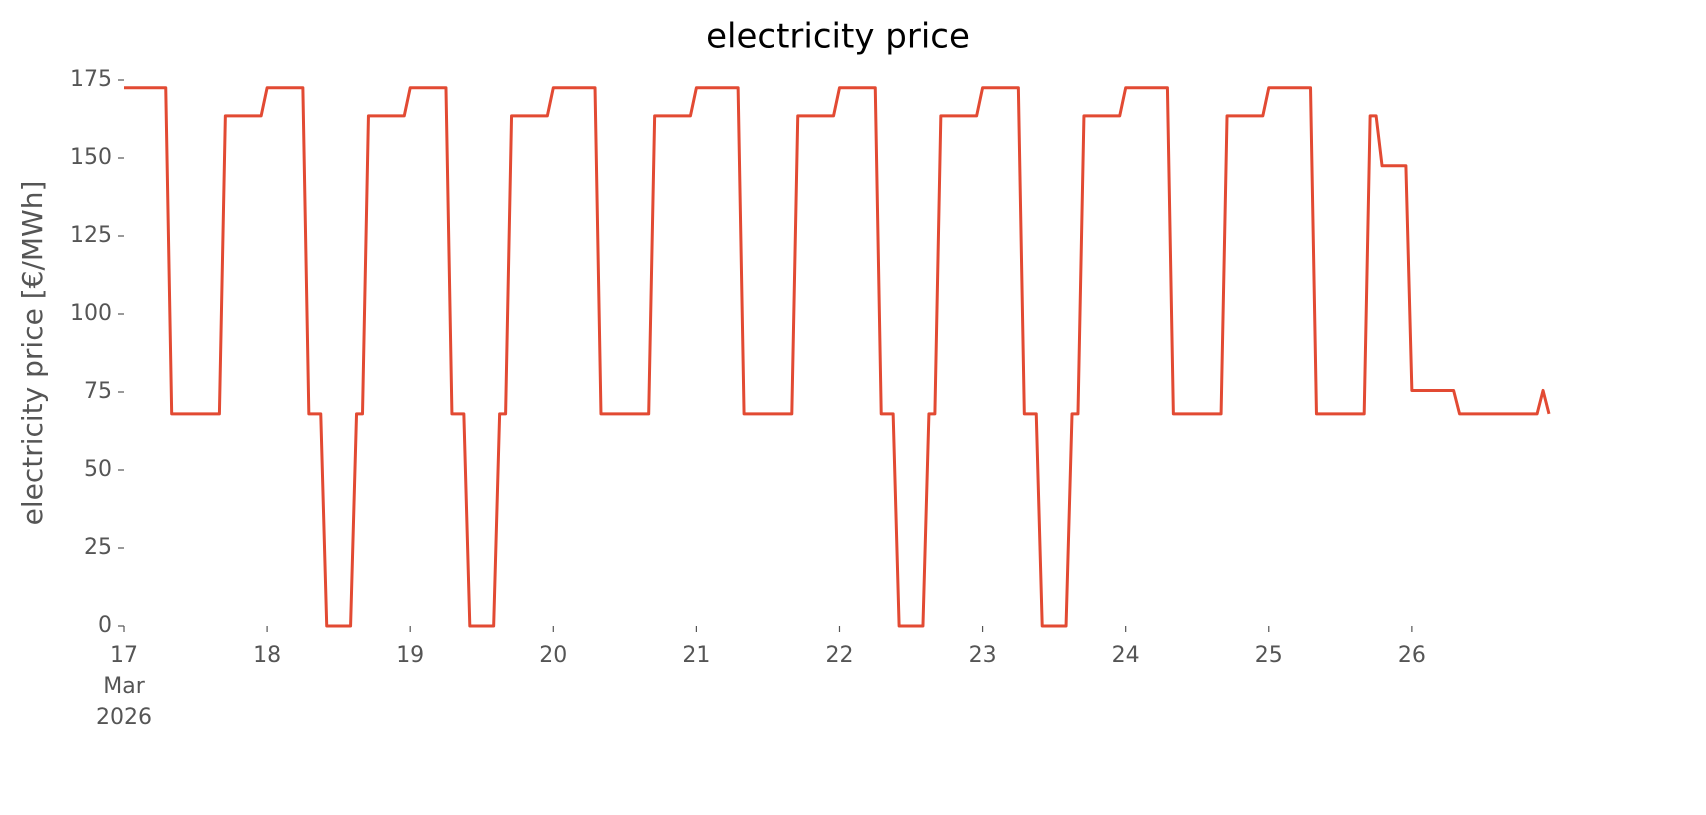 The width and height of the screenshot is (1706, 815). What do you see at coordinates (838, 37) in the screenshot?
I see `chart-title: electricity price` at bounding box center [838, 37].